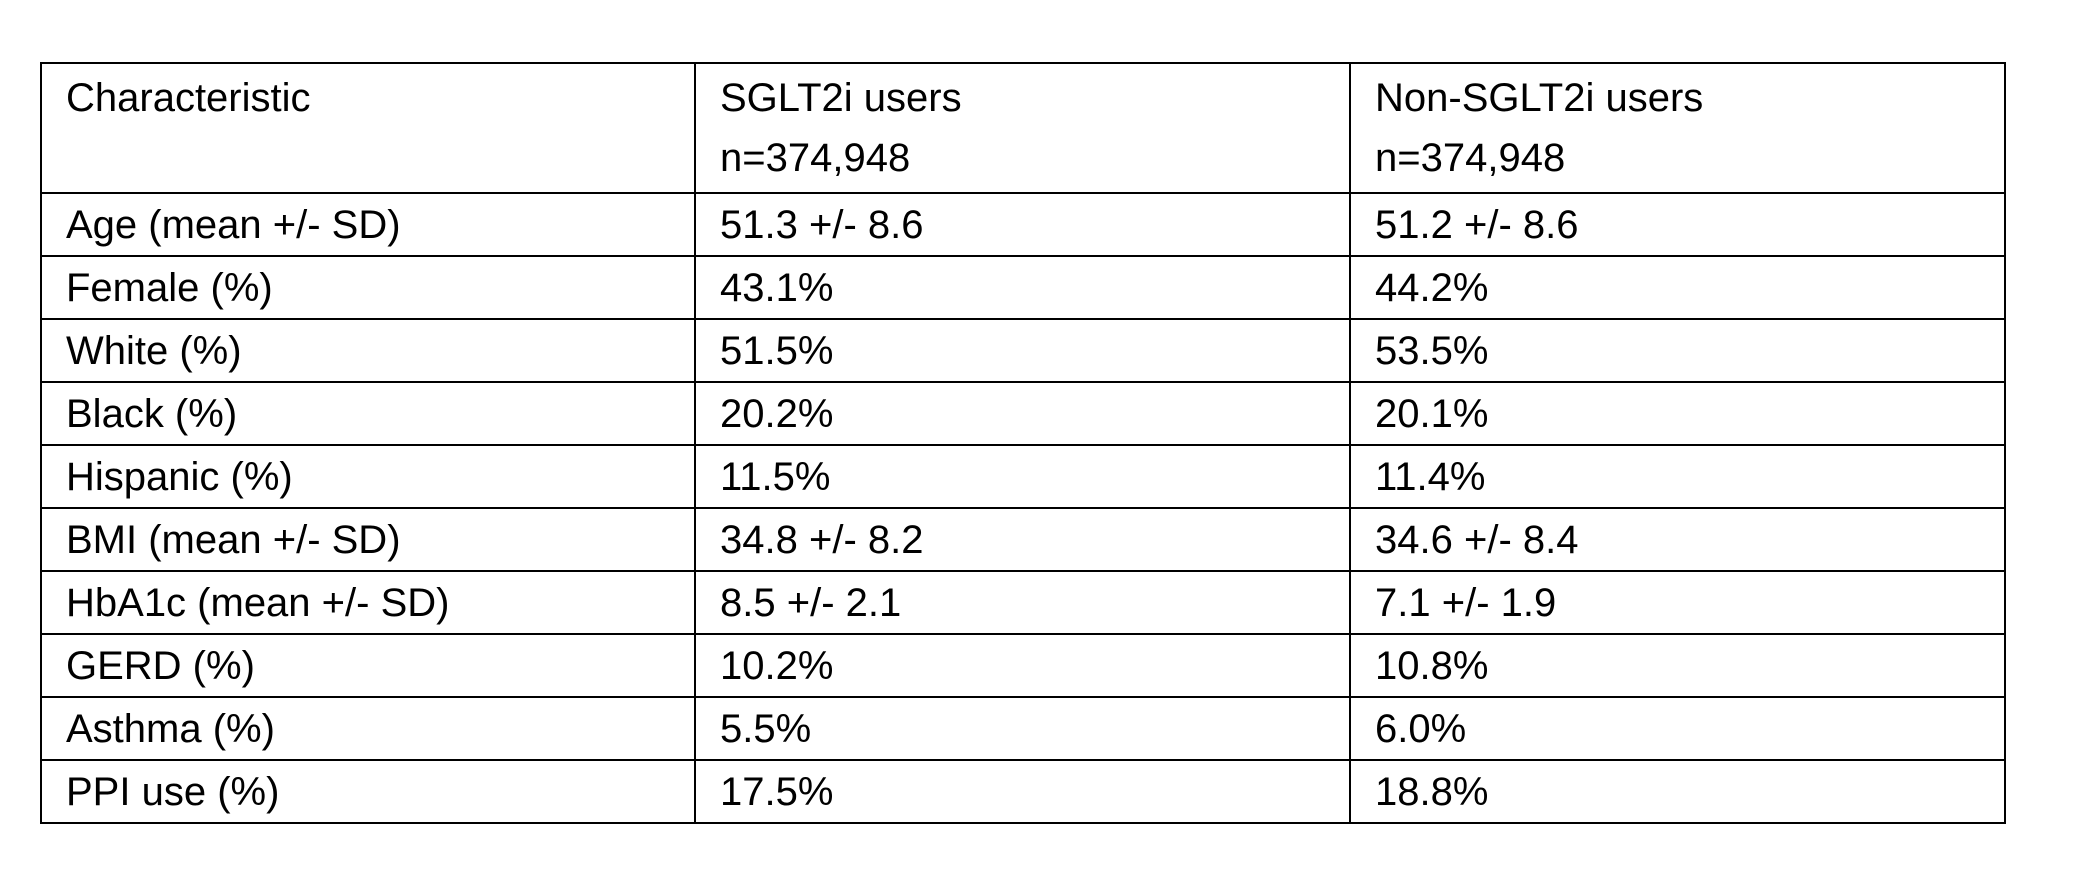 The width and height of the screenshot is (2076, 892). What do you see at coordinates (1677, 539) in the screenshot?
I see `cell-non-sglt2i-value: 34.6 +/- 8.4` at bounding box center [1677, 539].